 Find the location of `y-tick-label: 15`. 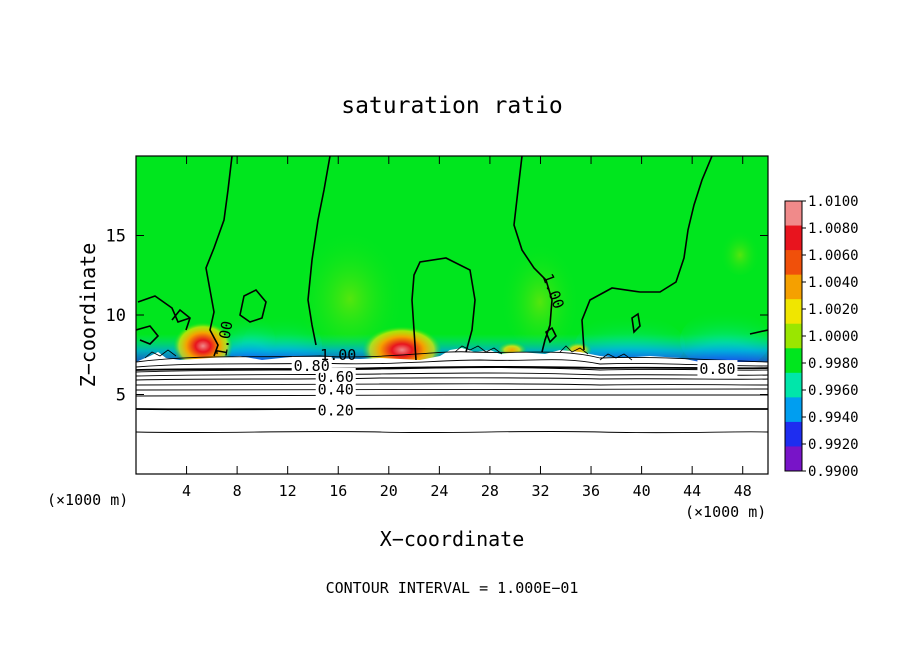

y-tick-label: 15 is located at coordinates (116, 237).